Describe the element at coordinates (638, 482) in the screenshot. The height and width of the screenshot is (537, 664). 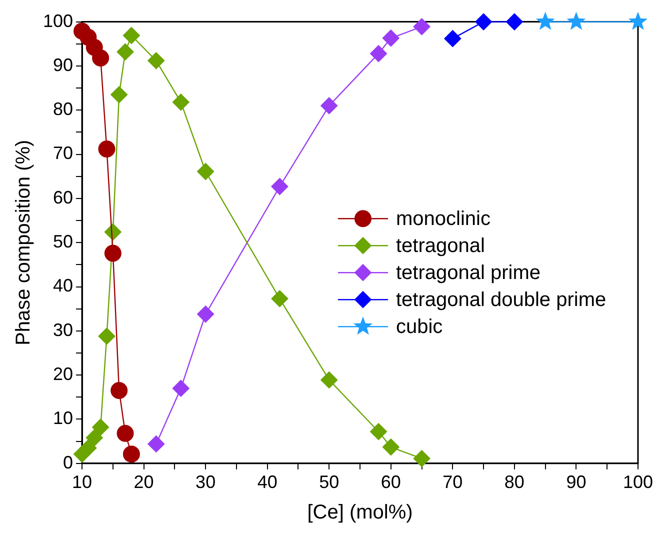
I see `x-tick-label: 100` at that location.